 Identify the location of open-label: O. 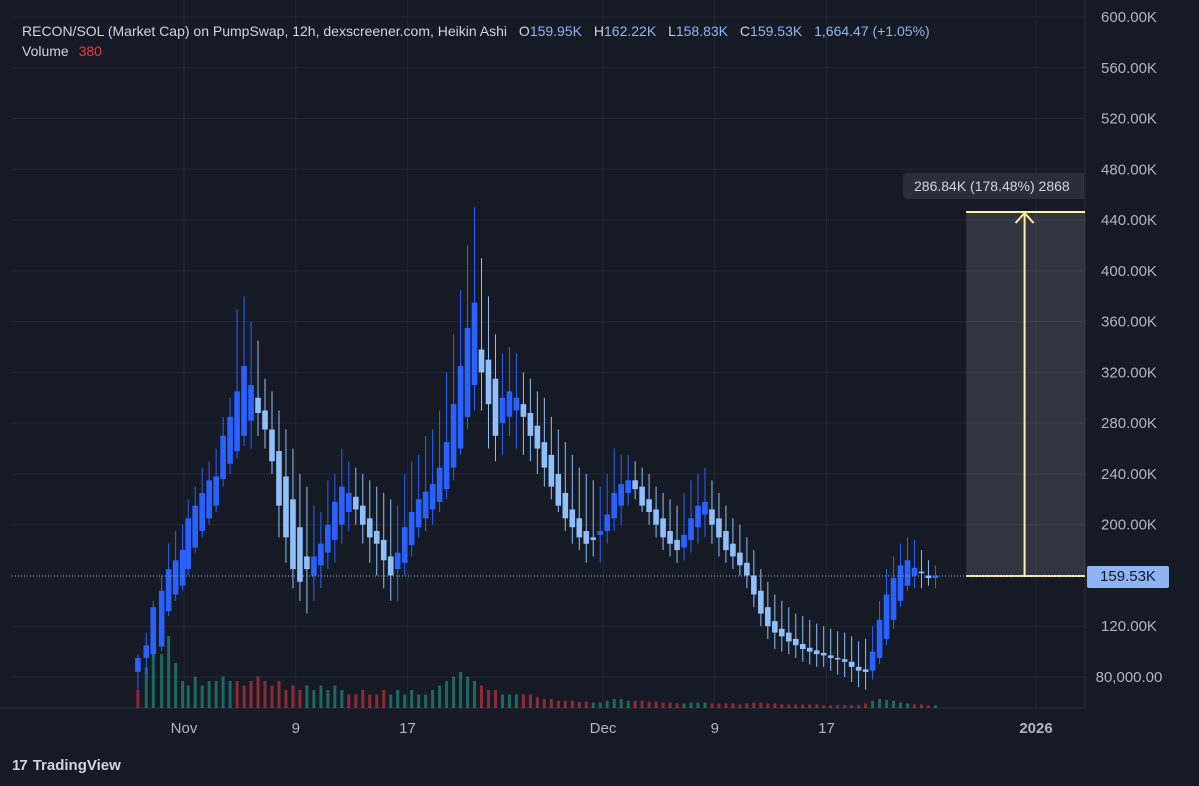
(524, 31).